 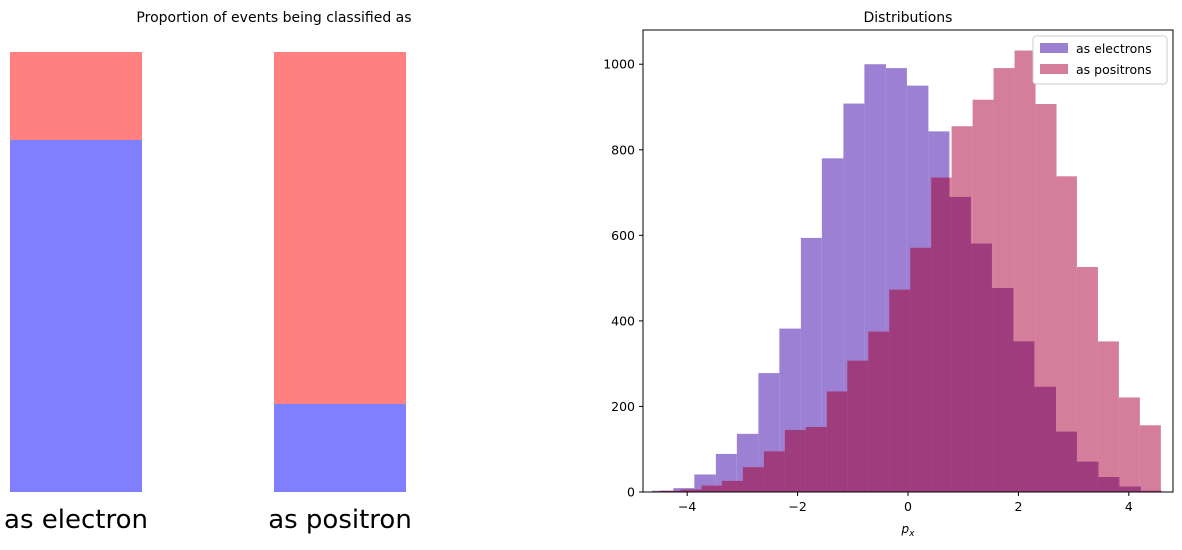 I want to click on x-axis-label-main: p, so click(x=905, y=529).